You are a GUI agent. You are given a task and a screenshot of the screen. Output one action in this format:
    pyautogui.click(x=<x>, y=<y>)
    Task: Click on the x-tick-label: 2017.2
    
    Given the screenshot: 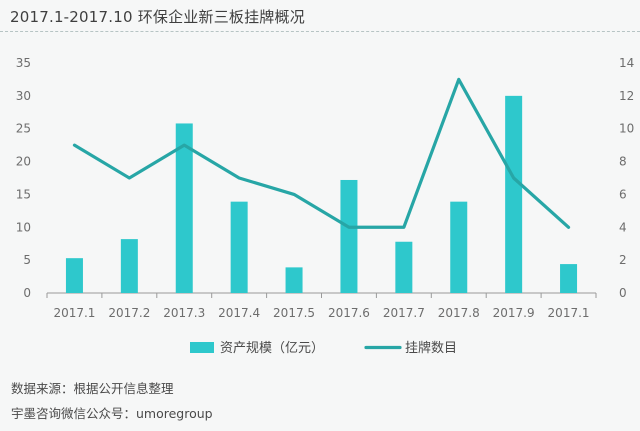 What is the action you would take?
    pyautogui.click(x=129, y=313)
    